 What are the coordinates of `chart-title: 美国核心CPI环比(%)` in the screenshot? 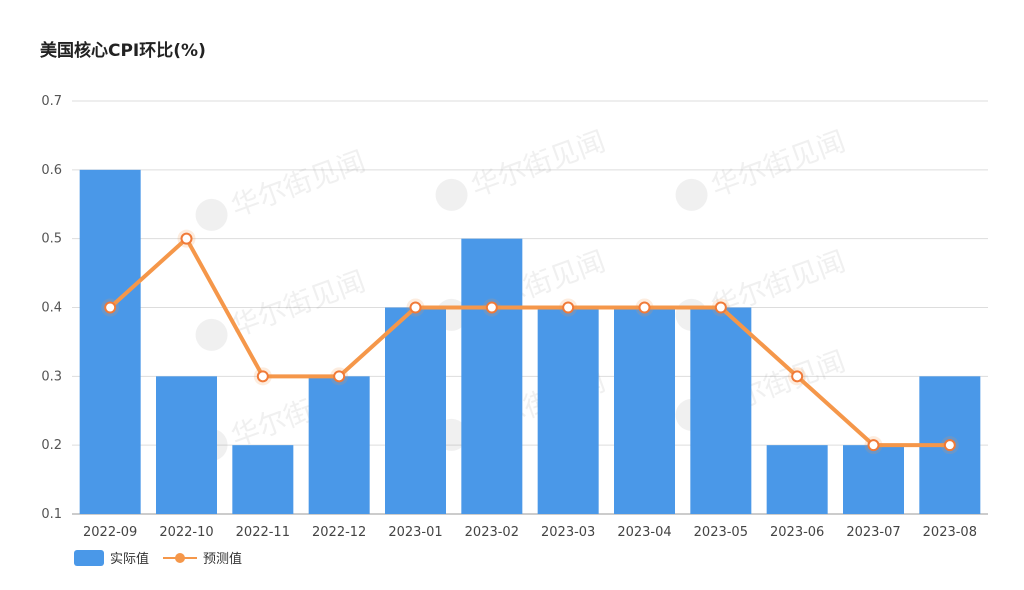 It's located at (123, 51).